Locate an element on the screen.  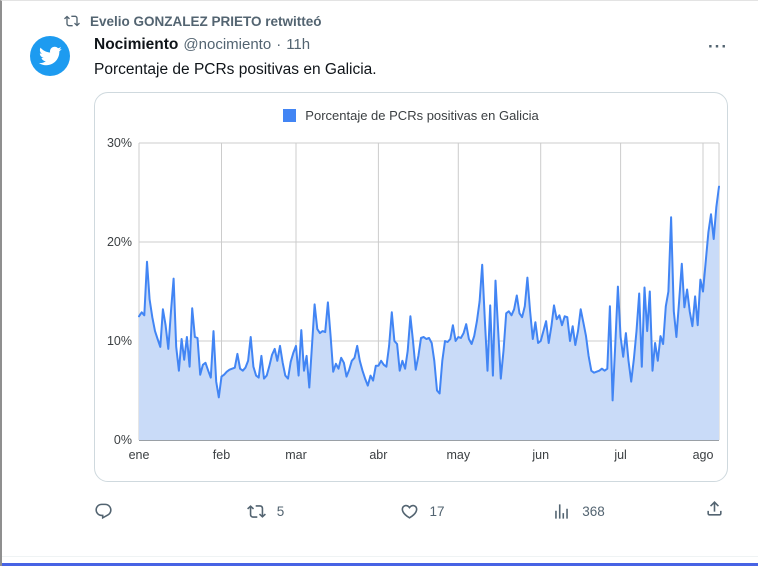
svg-text: 20% is located at coordinates (119, 242).